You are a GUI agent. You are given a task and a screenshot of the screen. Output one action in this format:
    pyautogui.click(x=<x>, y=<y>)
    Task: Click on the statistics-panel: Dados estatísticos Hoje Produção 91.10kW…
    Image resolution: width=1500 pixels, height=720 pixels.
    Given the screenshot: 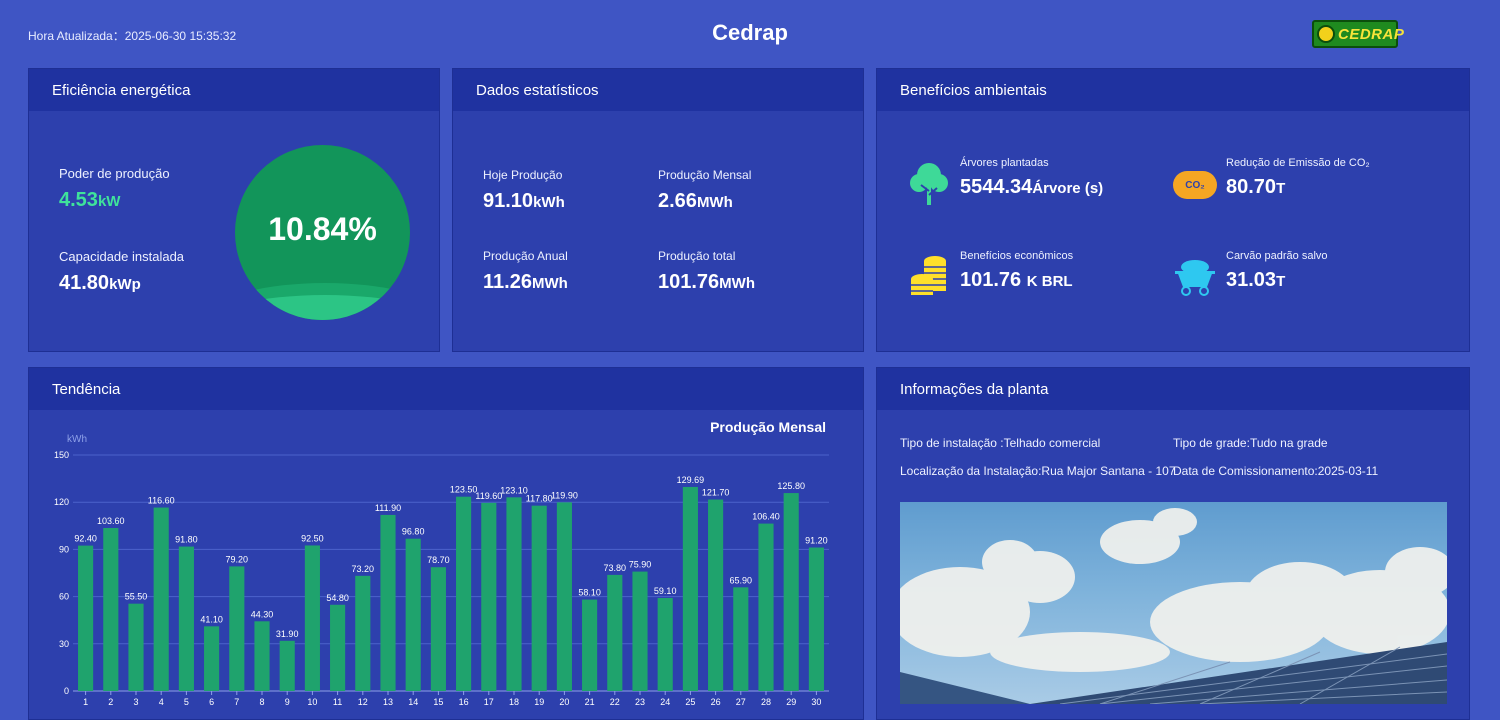 What is the action you would take?
    pyautogui.click(x=658, y=210)
    